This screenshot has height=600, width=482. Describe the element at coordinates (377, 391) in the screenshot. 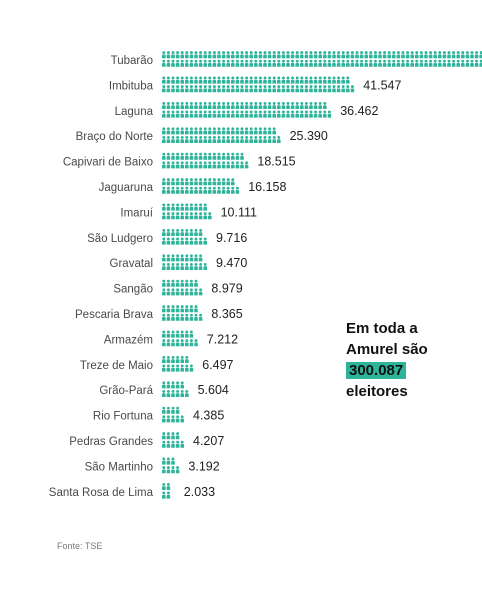

I see `callout-line-3: eleitores` at that location.